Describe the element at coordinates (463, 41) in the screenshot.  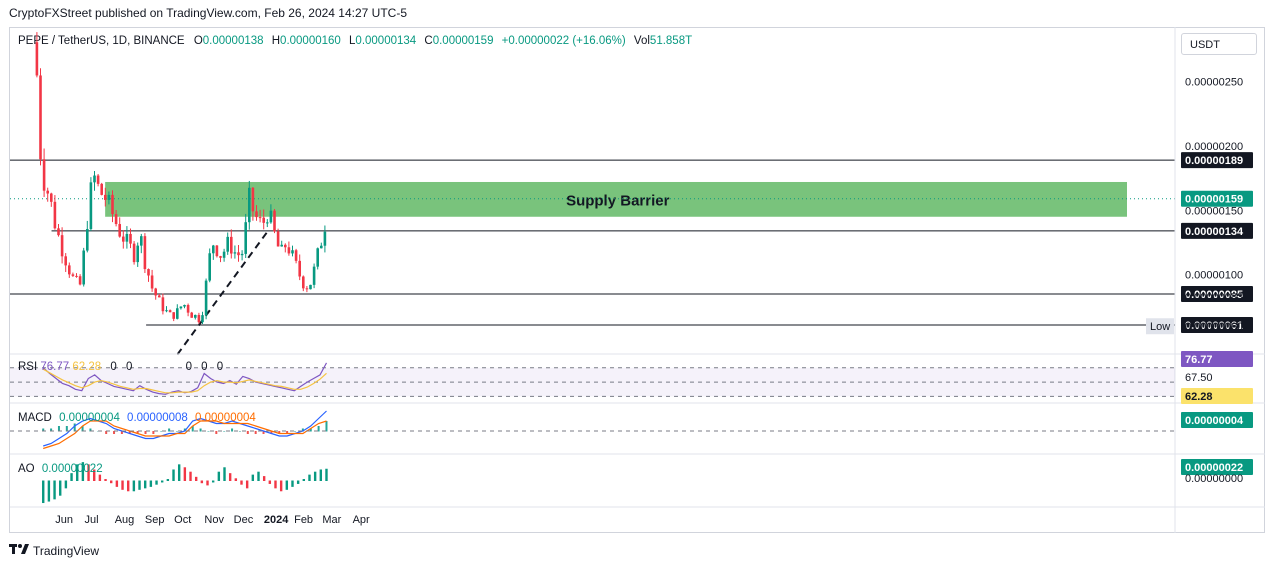
I see `close-value: 0.00000159` at that location.